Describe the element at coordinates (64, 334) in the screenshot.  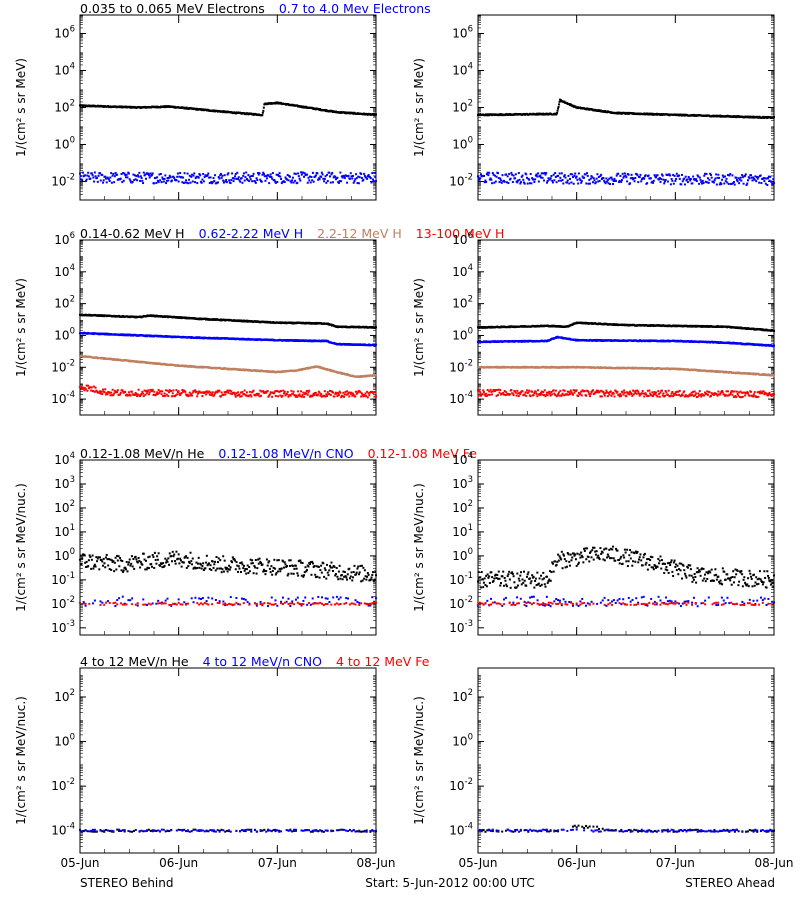
I see `y-tick-label: 10⁰` at that location.